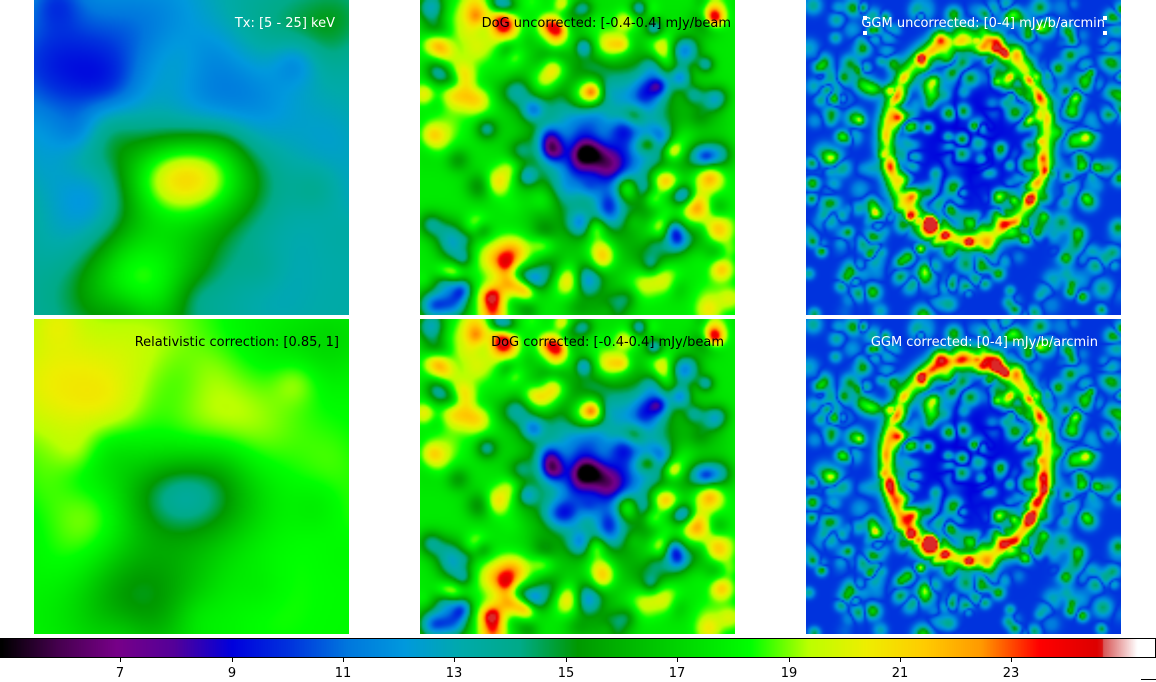 Image resolution: width=1156 pixels, height=682 pixels. Describe the element at coordinates (343, 673) in the screenshot. I see `colorbar-tick-label: 11` at that location.